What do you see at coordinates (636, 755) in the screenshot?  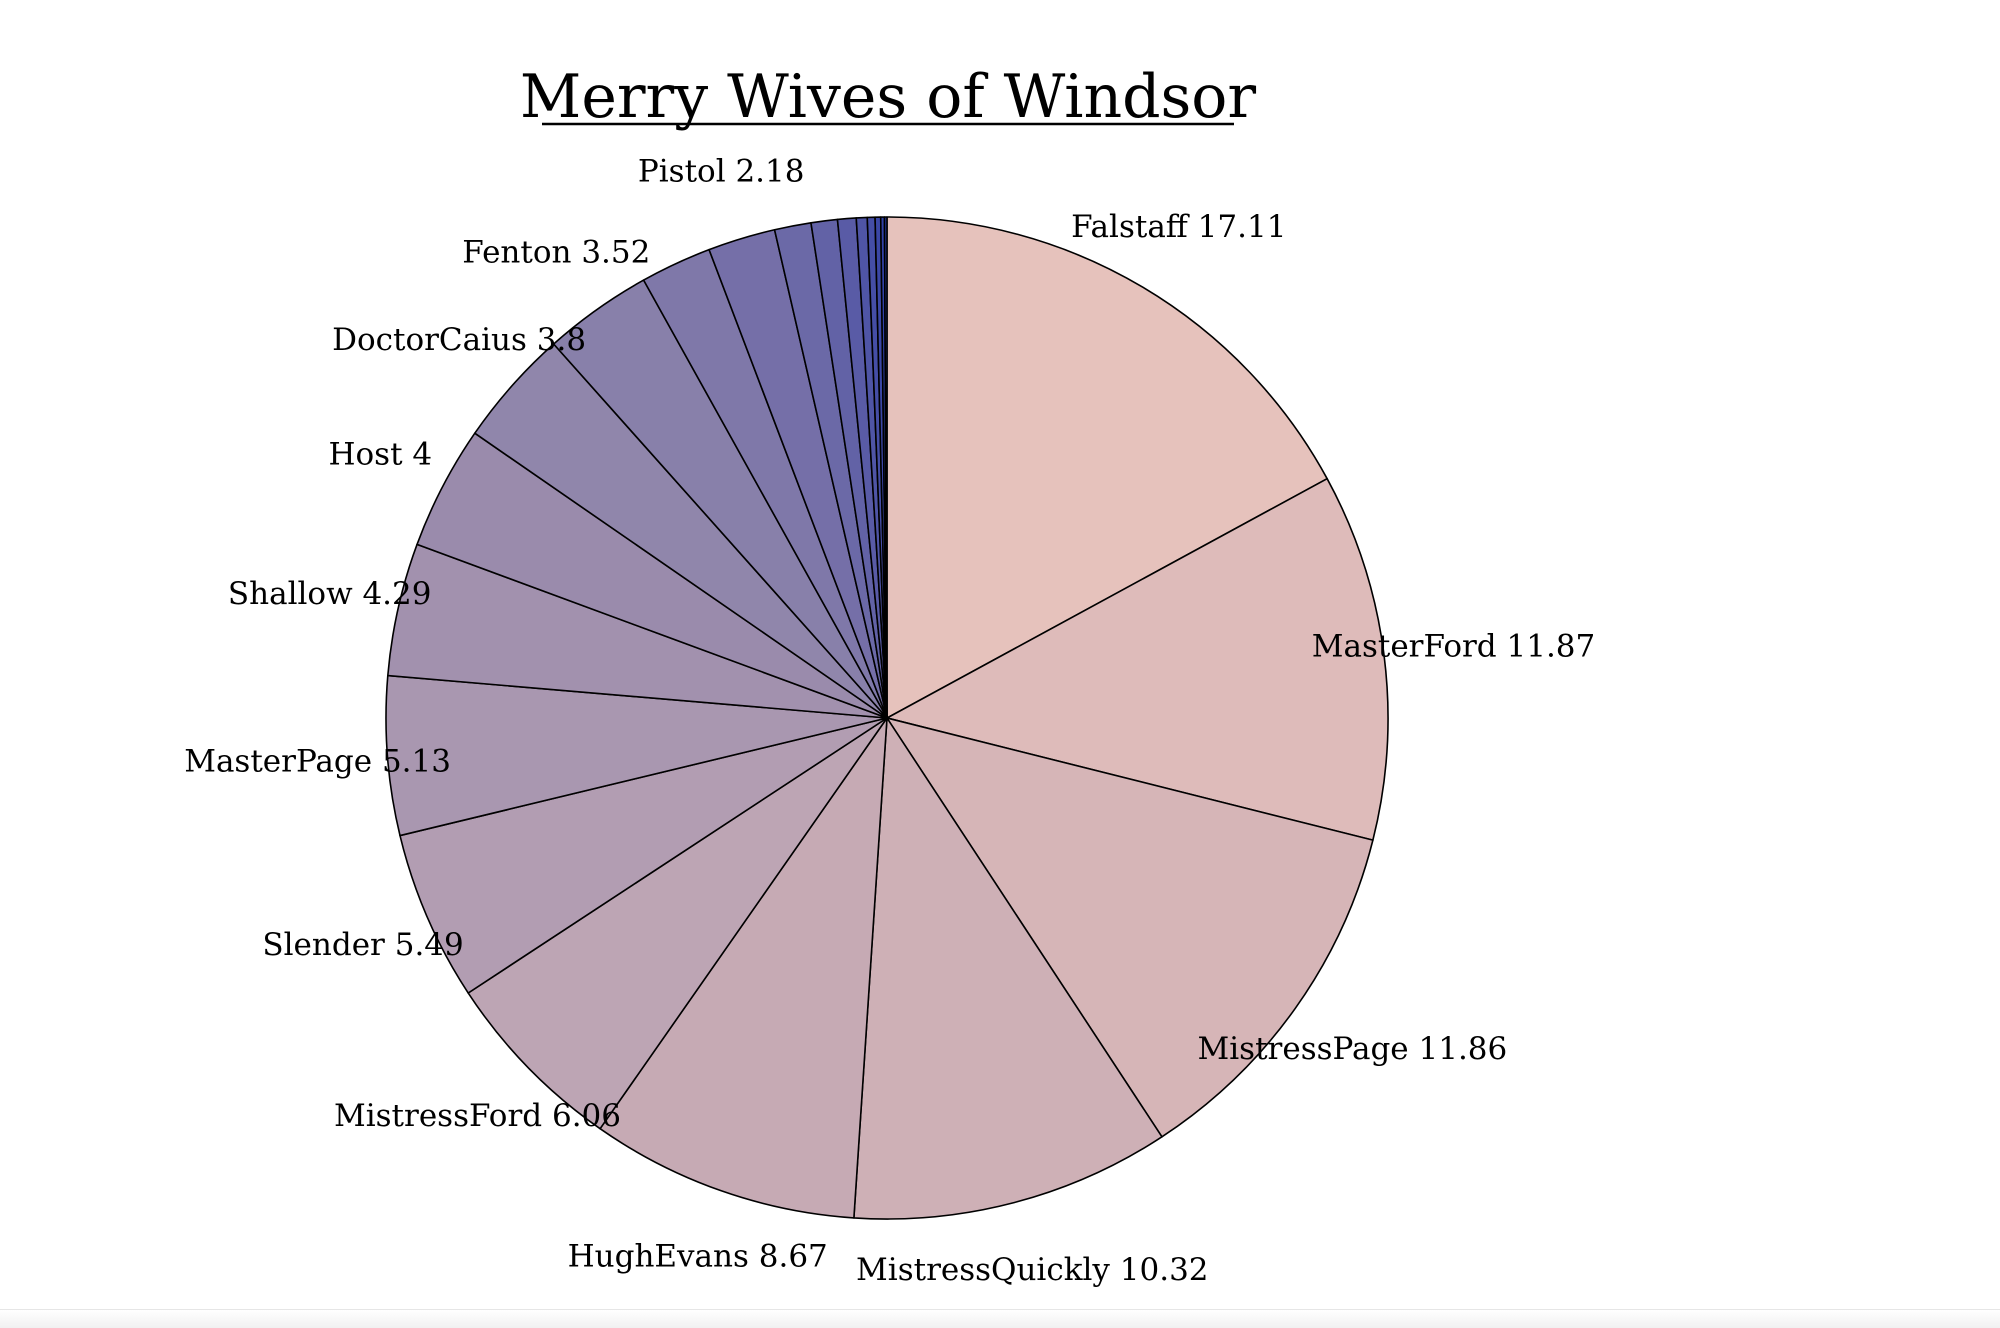 I see `pie-slice-master-page` at bounding box center [636, 755].